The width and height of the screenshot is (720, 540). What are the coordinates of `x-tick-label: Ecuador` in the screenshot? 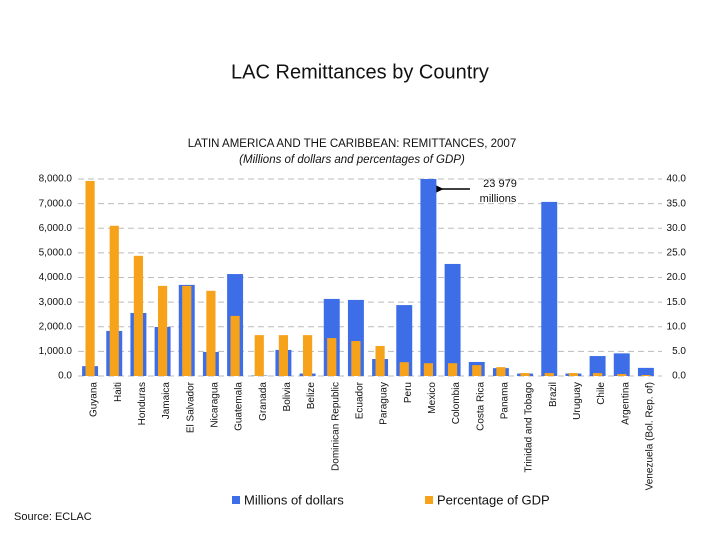 It's located at (360, 400).